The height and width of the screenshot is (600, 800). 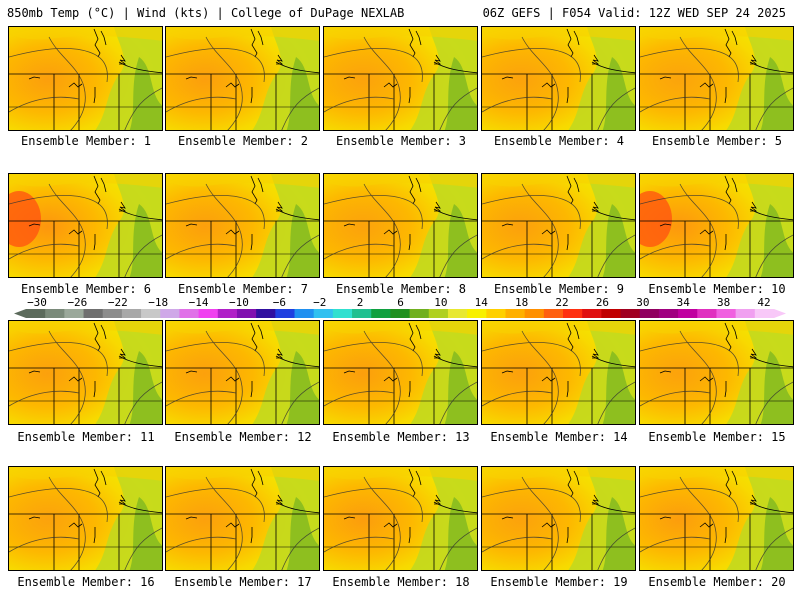 What do you see at coordinates (780, 313) in the screenshot?
I see `colorbar-right-arrow` at bounding box center [780, 313].